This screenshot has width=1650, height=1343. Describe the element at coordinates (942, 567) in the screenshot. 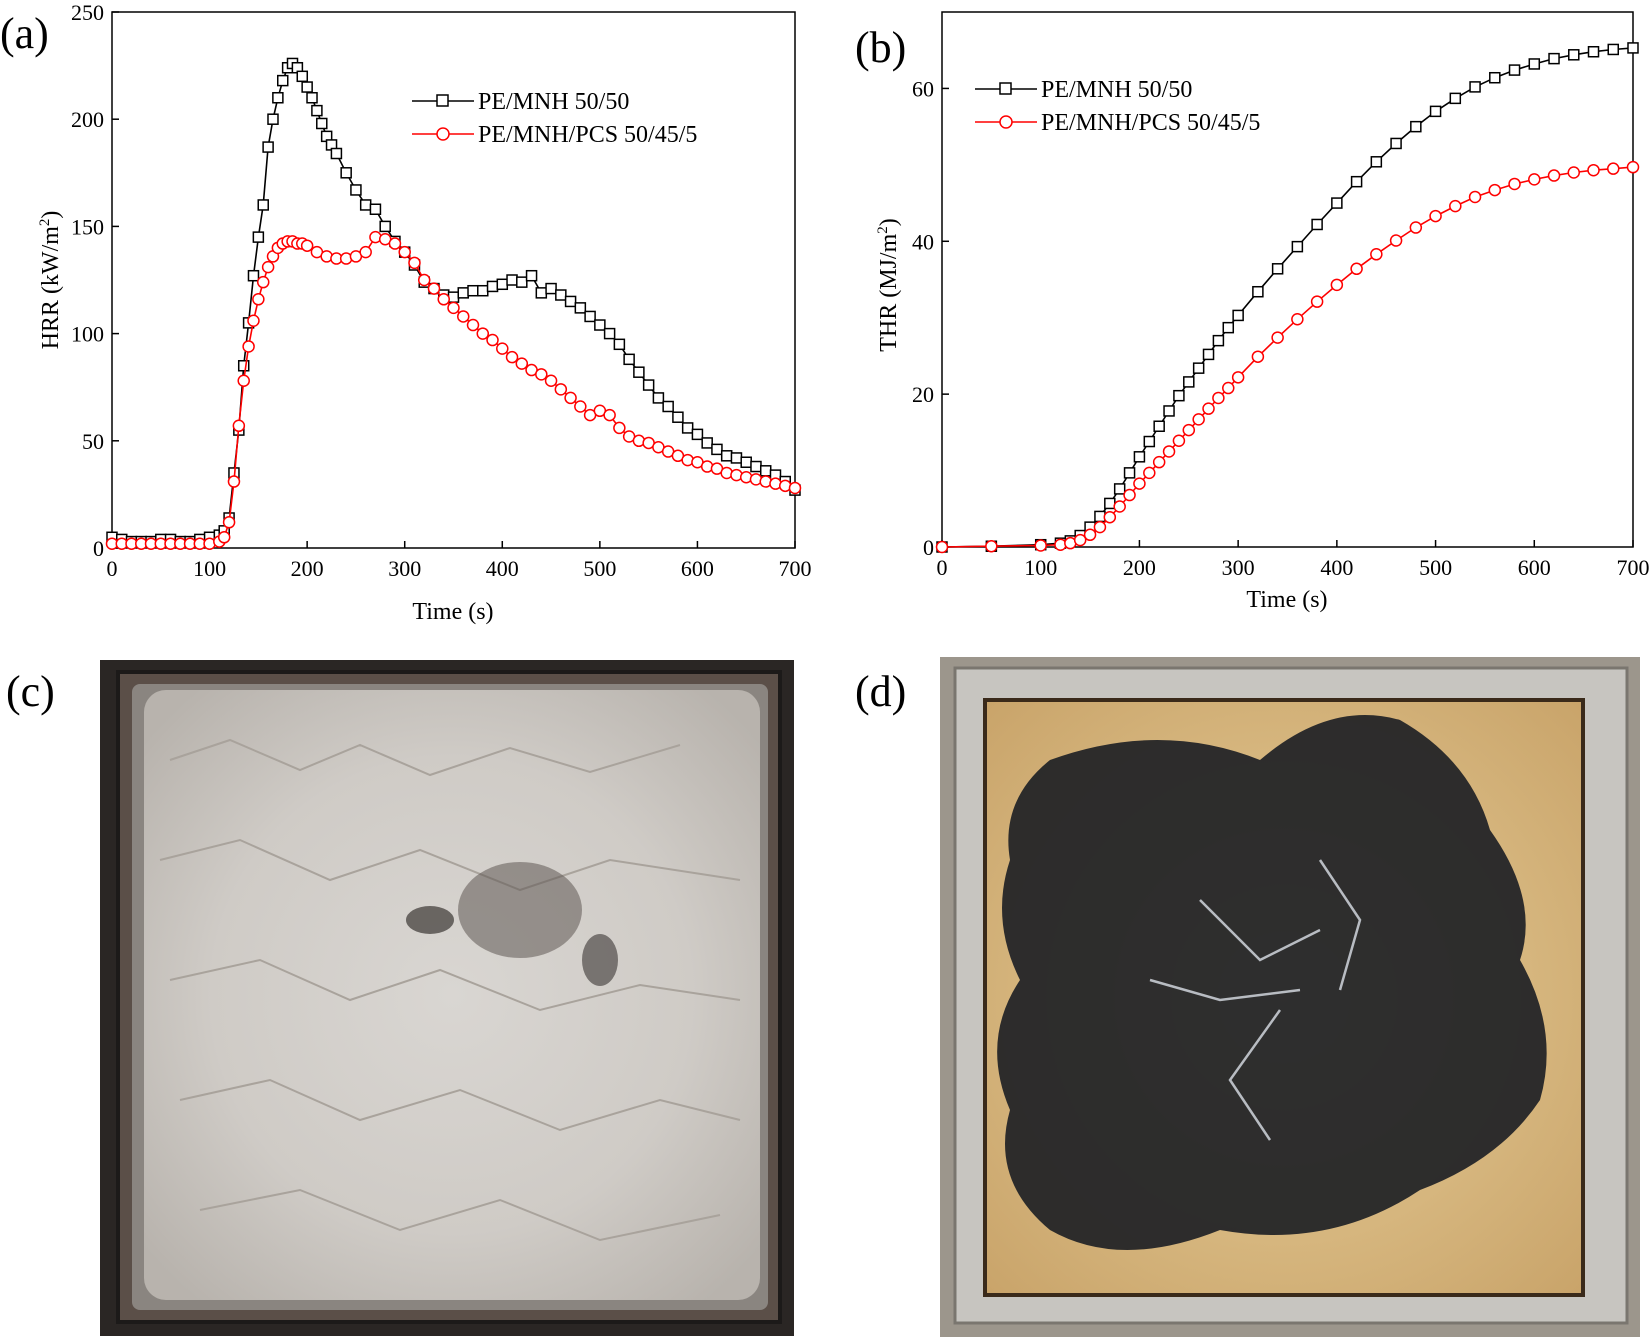

I see `thr-x-tick-label: 0` at that location.